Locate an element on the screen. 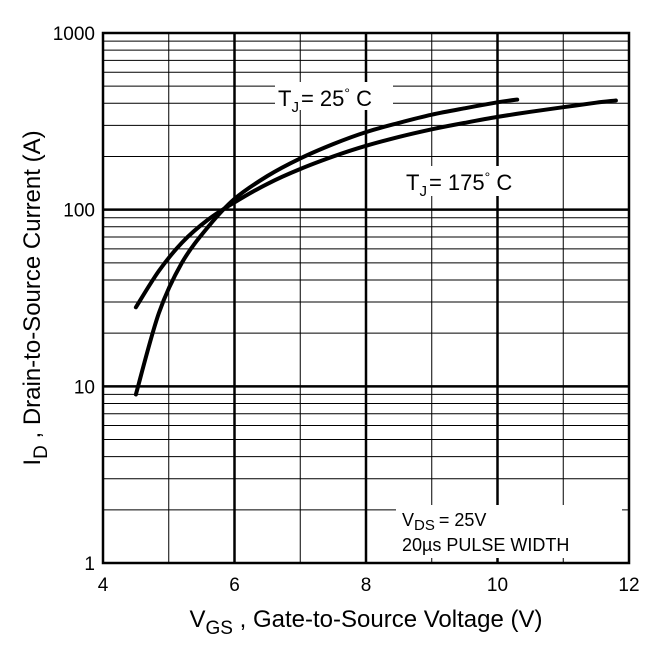 The image size is (672, 660). x-tick-label: 6 is located at coordinates (234, 585).